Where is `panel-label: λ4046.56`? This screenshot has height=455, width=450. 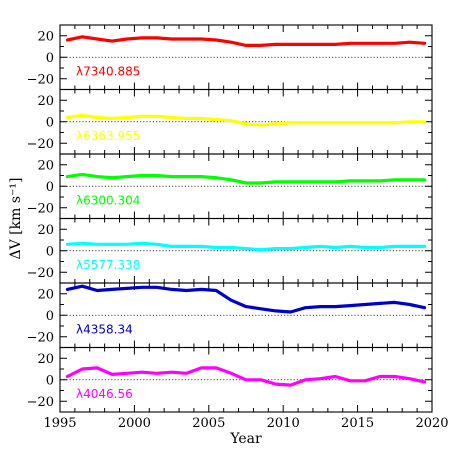 panel-label: λ4046.56 is located at coordinates (104, 394).